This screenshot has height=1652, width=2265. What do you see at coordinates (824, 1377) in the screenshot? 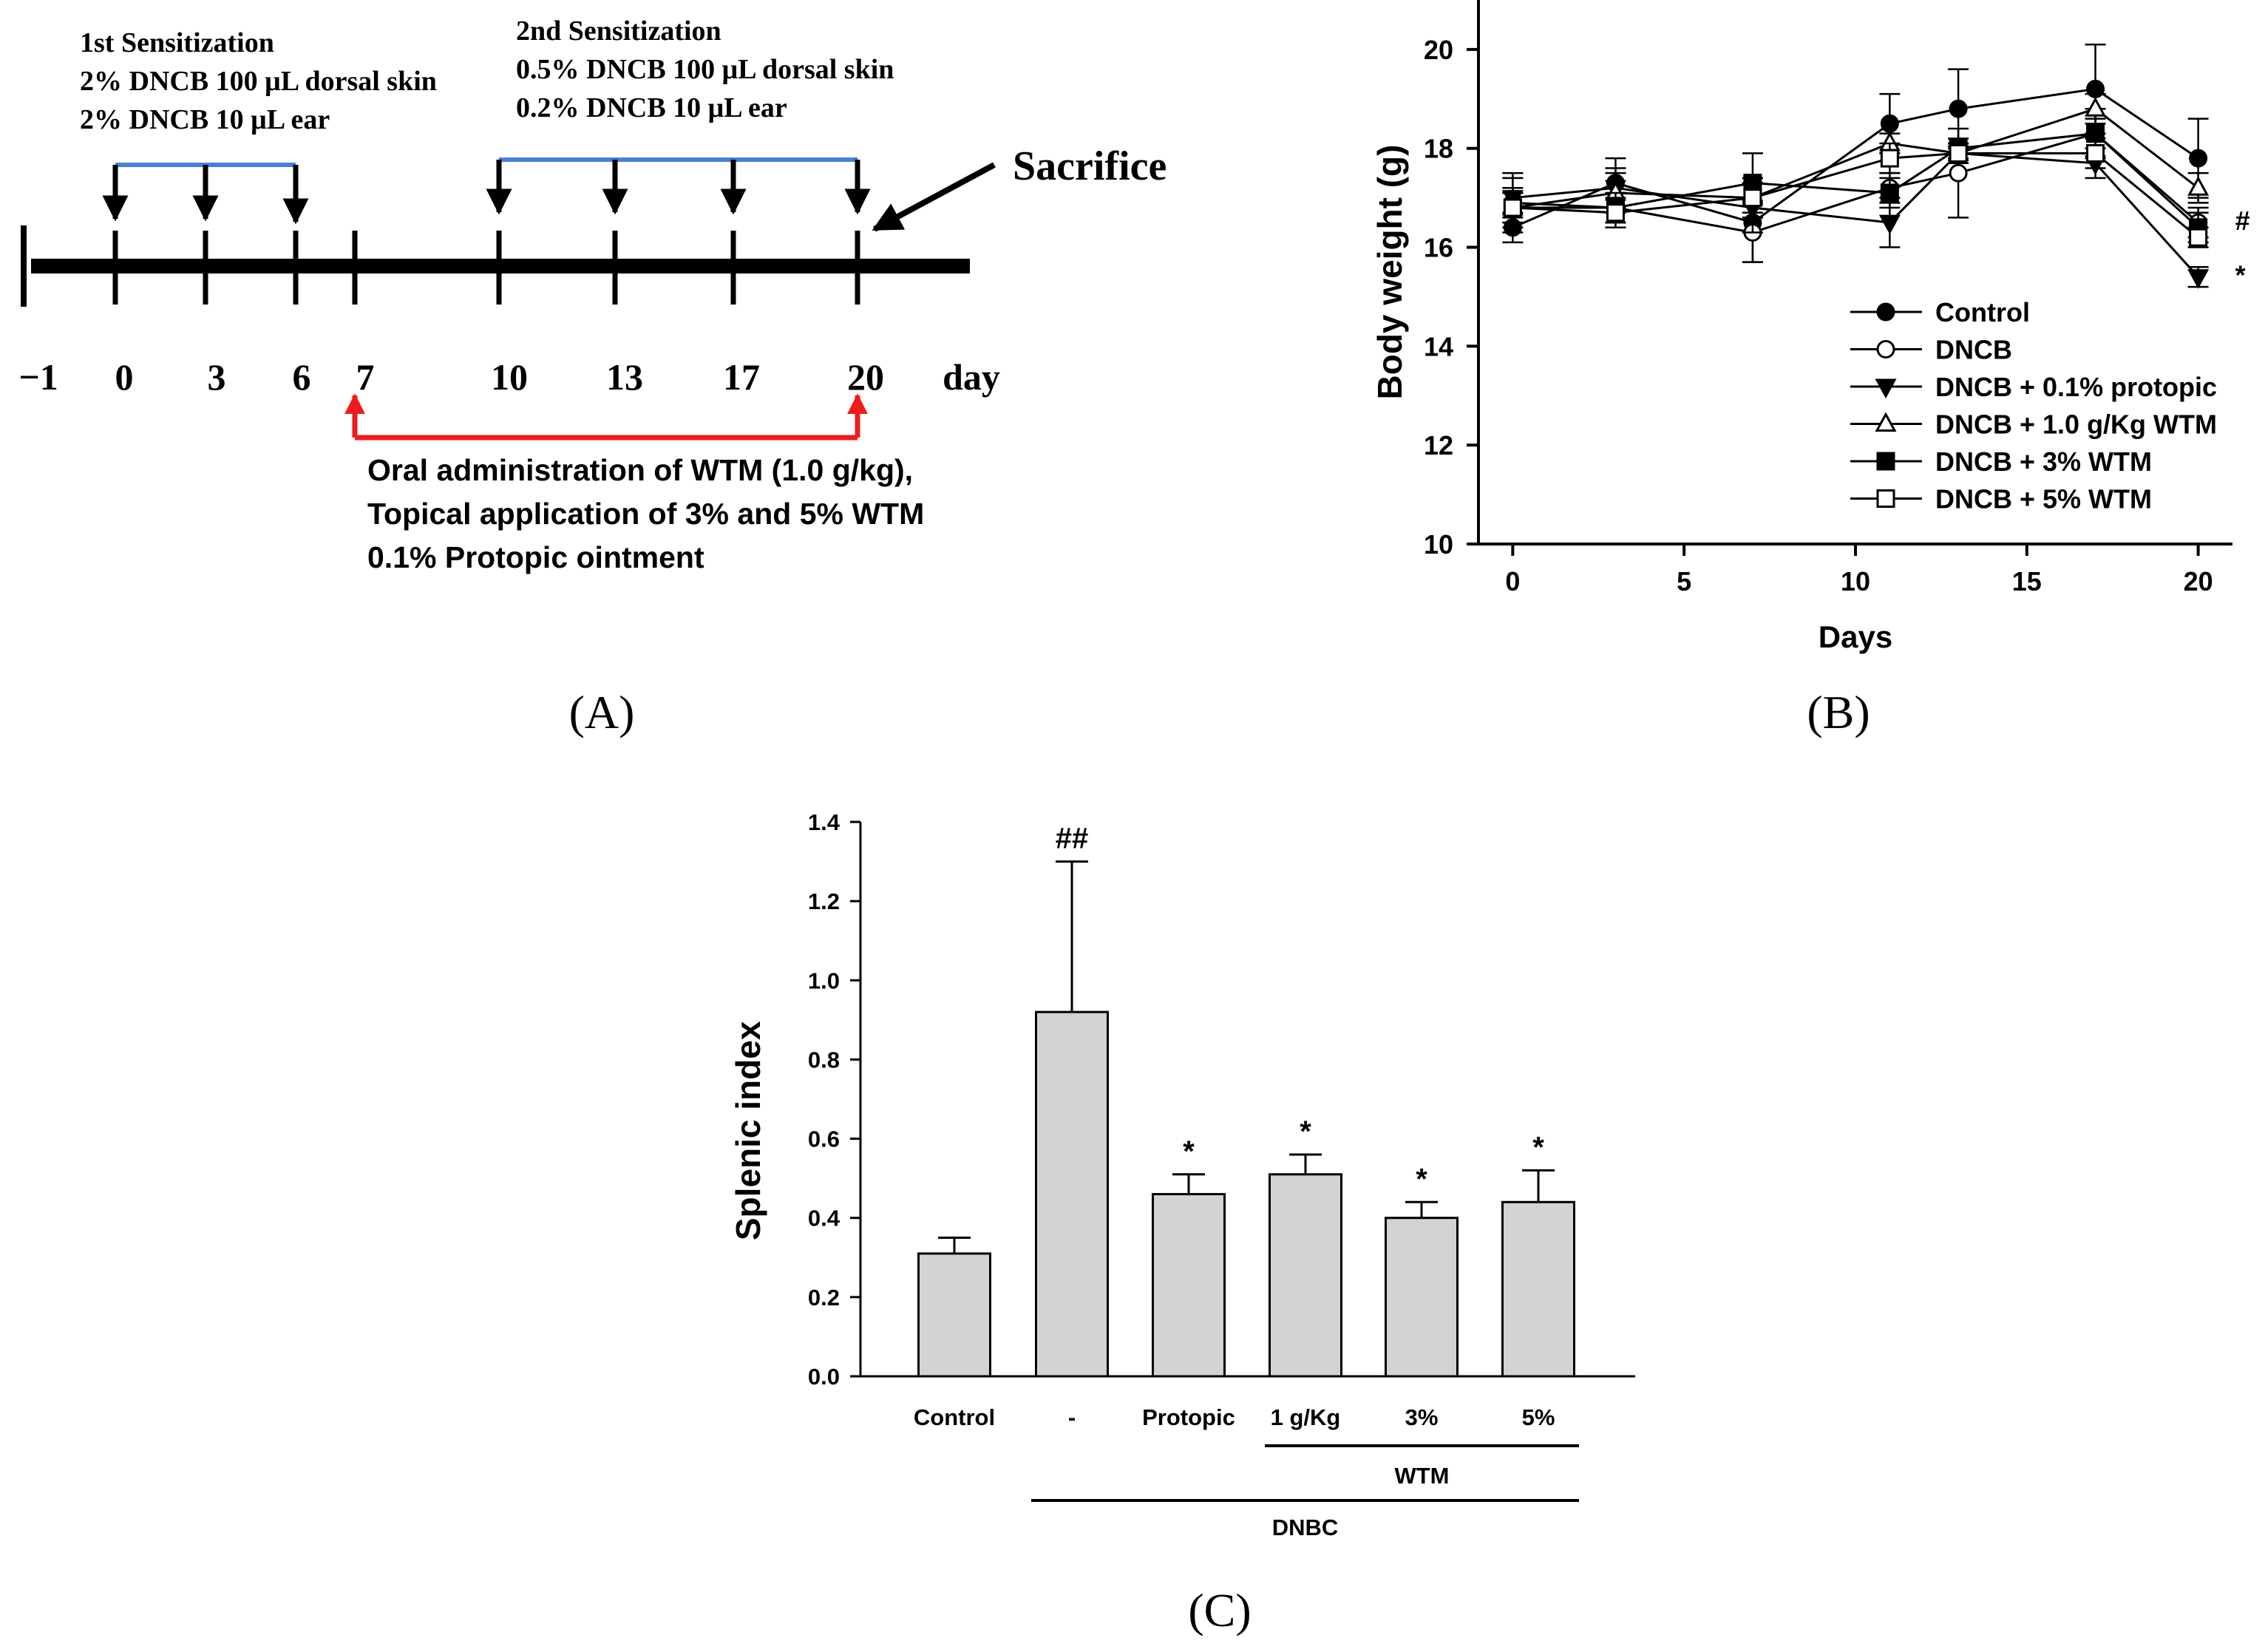
I see `y-tick-label: 0.0` at bounding box center [824, 1377].